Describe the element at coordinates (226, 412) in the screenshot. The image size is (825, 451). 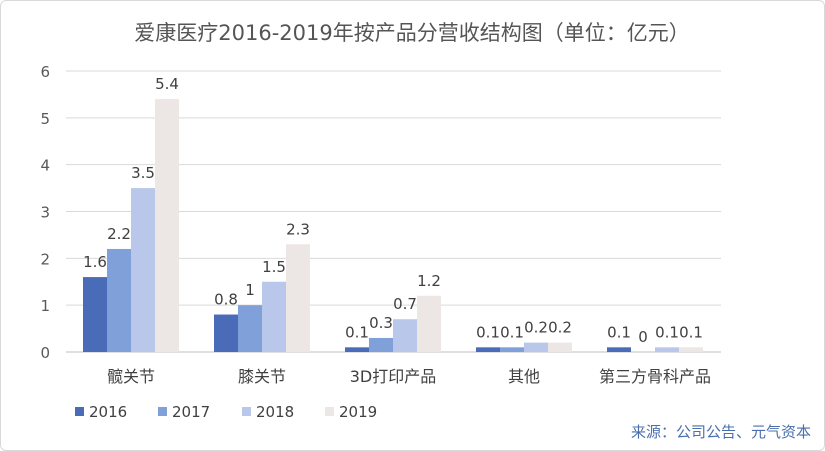
I see `legend: 2016 2017 2018 2019` at that location.